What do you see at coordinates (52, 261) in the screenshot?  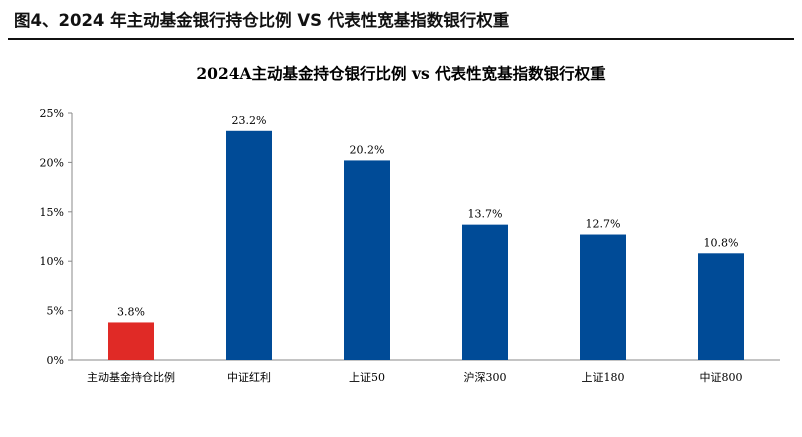 I see `y-tick-label: 10%` at bounding box center [52, 261].